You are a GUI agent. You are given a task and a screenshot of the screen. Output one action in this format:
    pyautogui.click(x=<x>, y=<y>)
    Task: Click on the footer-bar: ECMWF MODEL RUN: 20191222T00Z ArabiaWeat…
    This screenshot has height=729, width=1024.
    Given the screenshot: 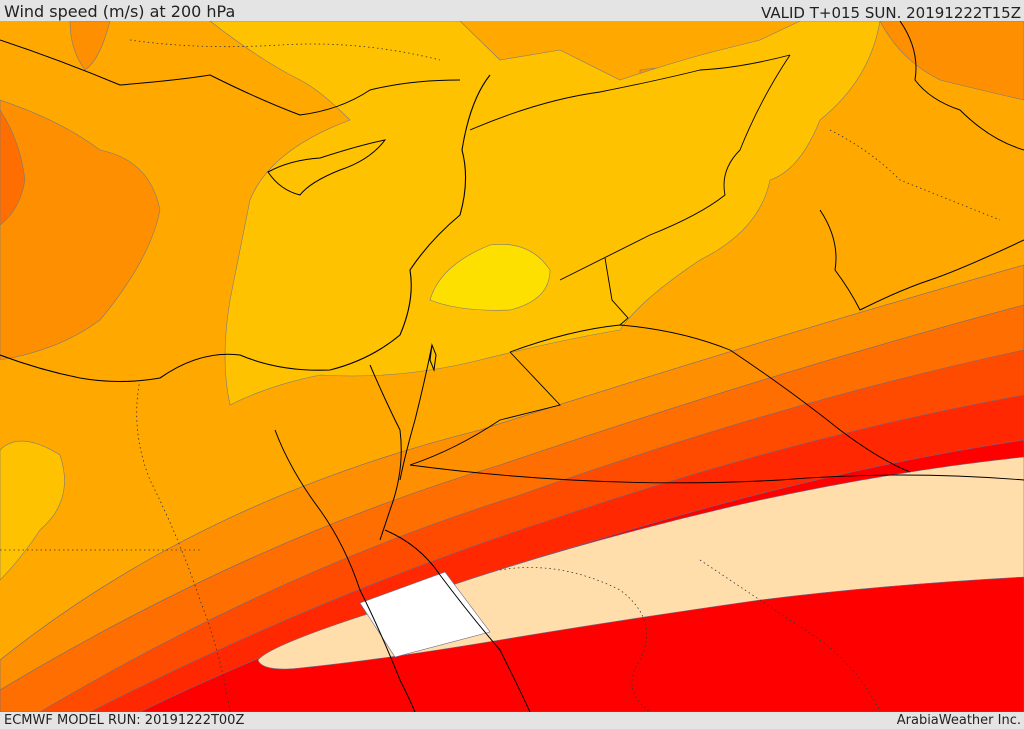 What is the action you would take?
    pyautogui.click(x=512, y=720)
    